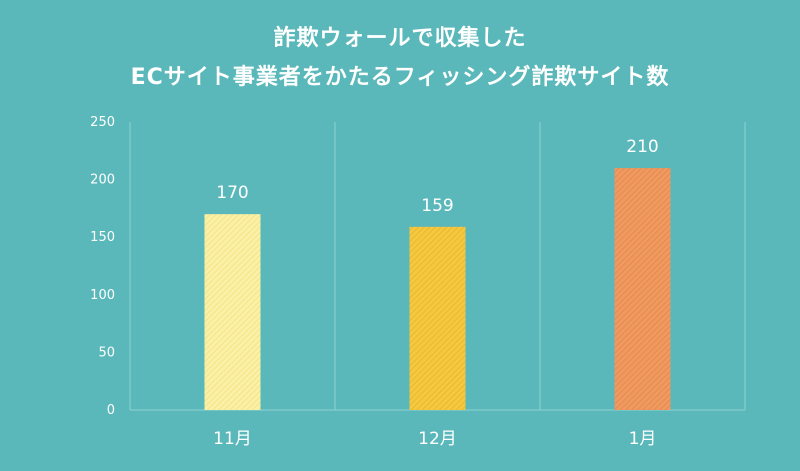  Describe the element at coordinates (400, 77) in the screenshot. I see `chart-title-line-2: ECサイト事業者をかたるフィッシング詐欺サイト数` at that location.